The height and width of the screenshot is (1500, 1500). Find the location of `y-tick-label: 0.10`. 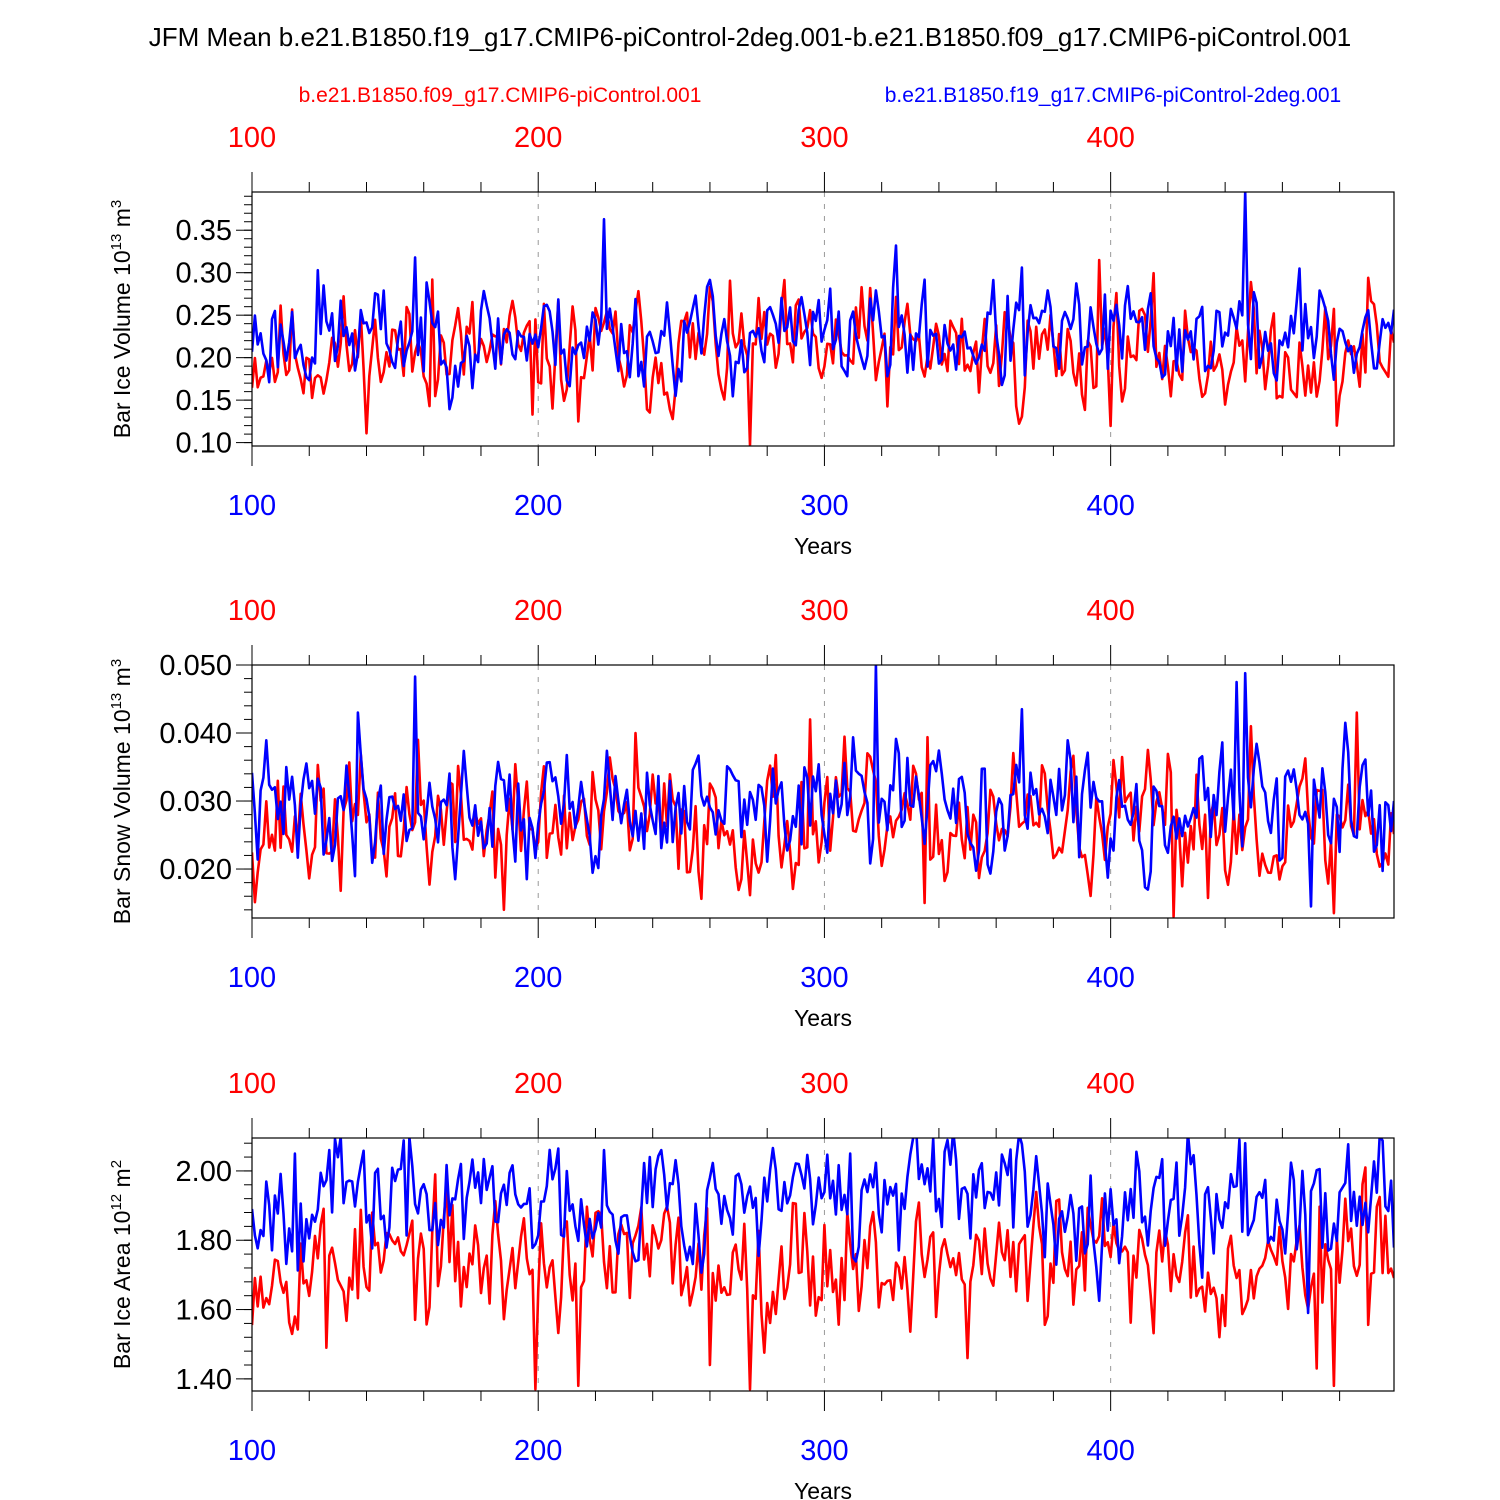

y-tick-label: 0.10 is located at coordinates (204, 444).